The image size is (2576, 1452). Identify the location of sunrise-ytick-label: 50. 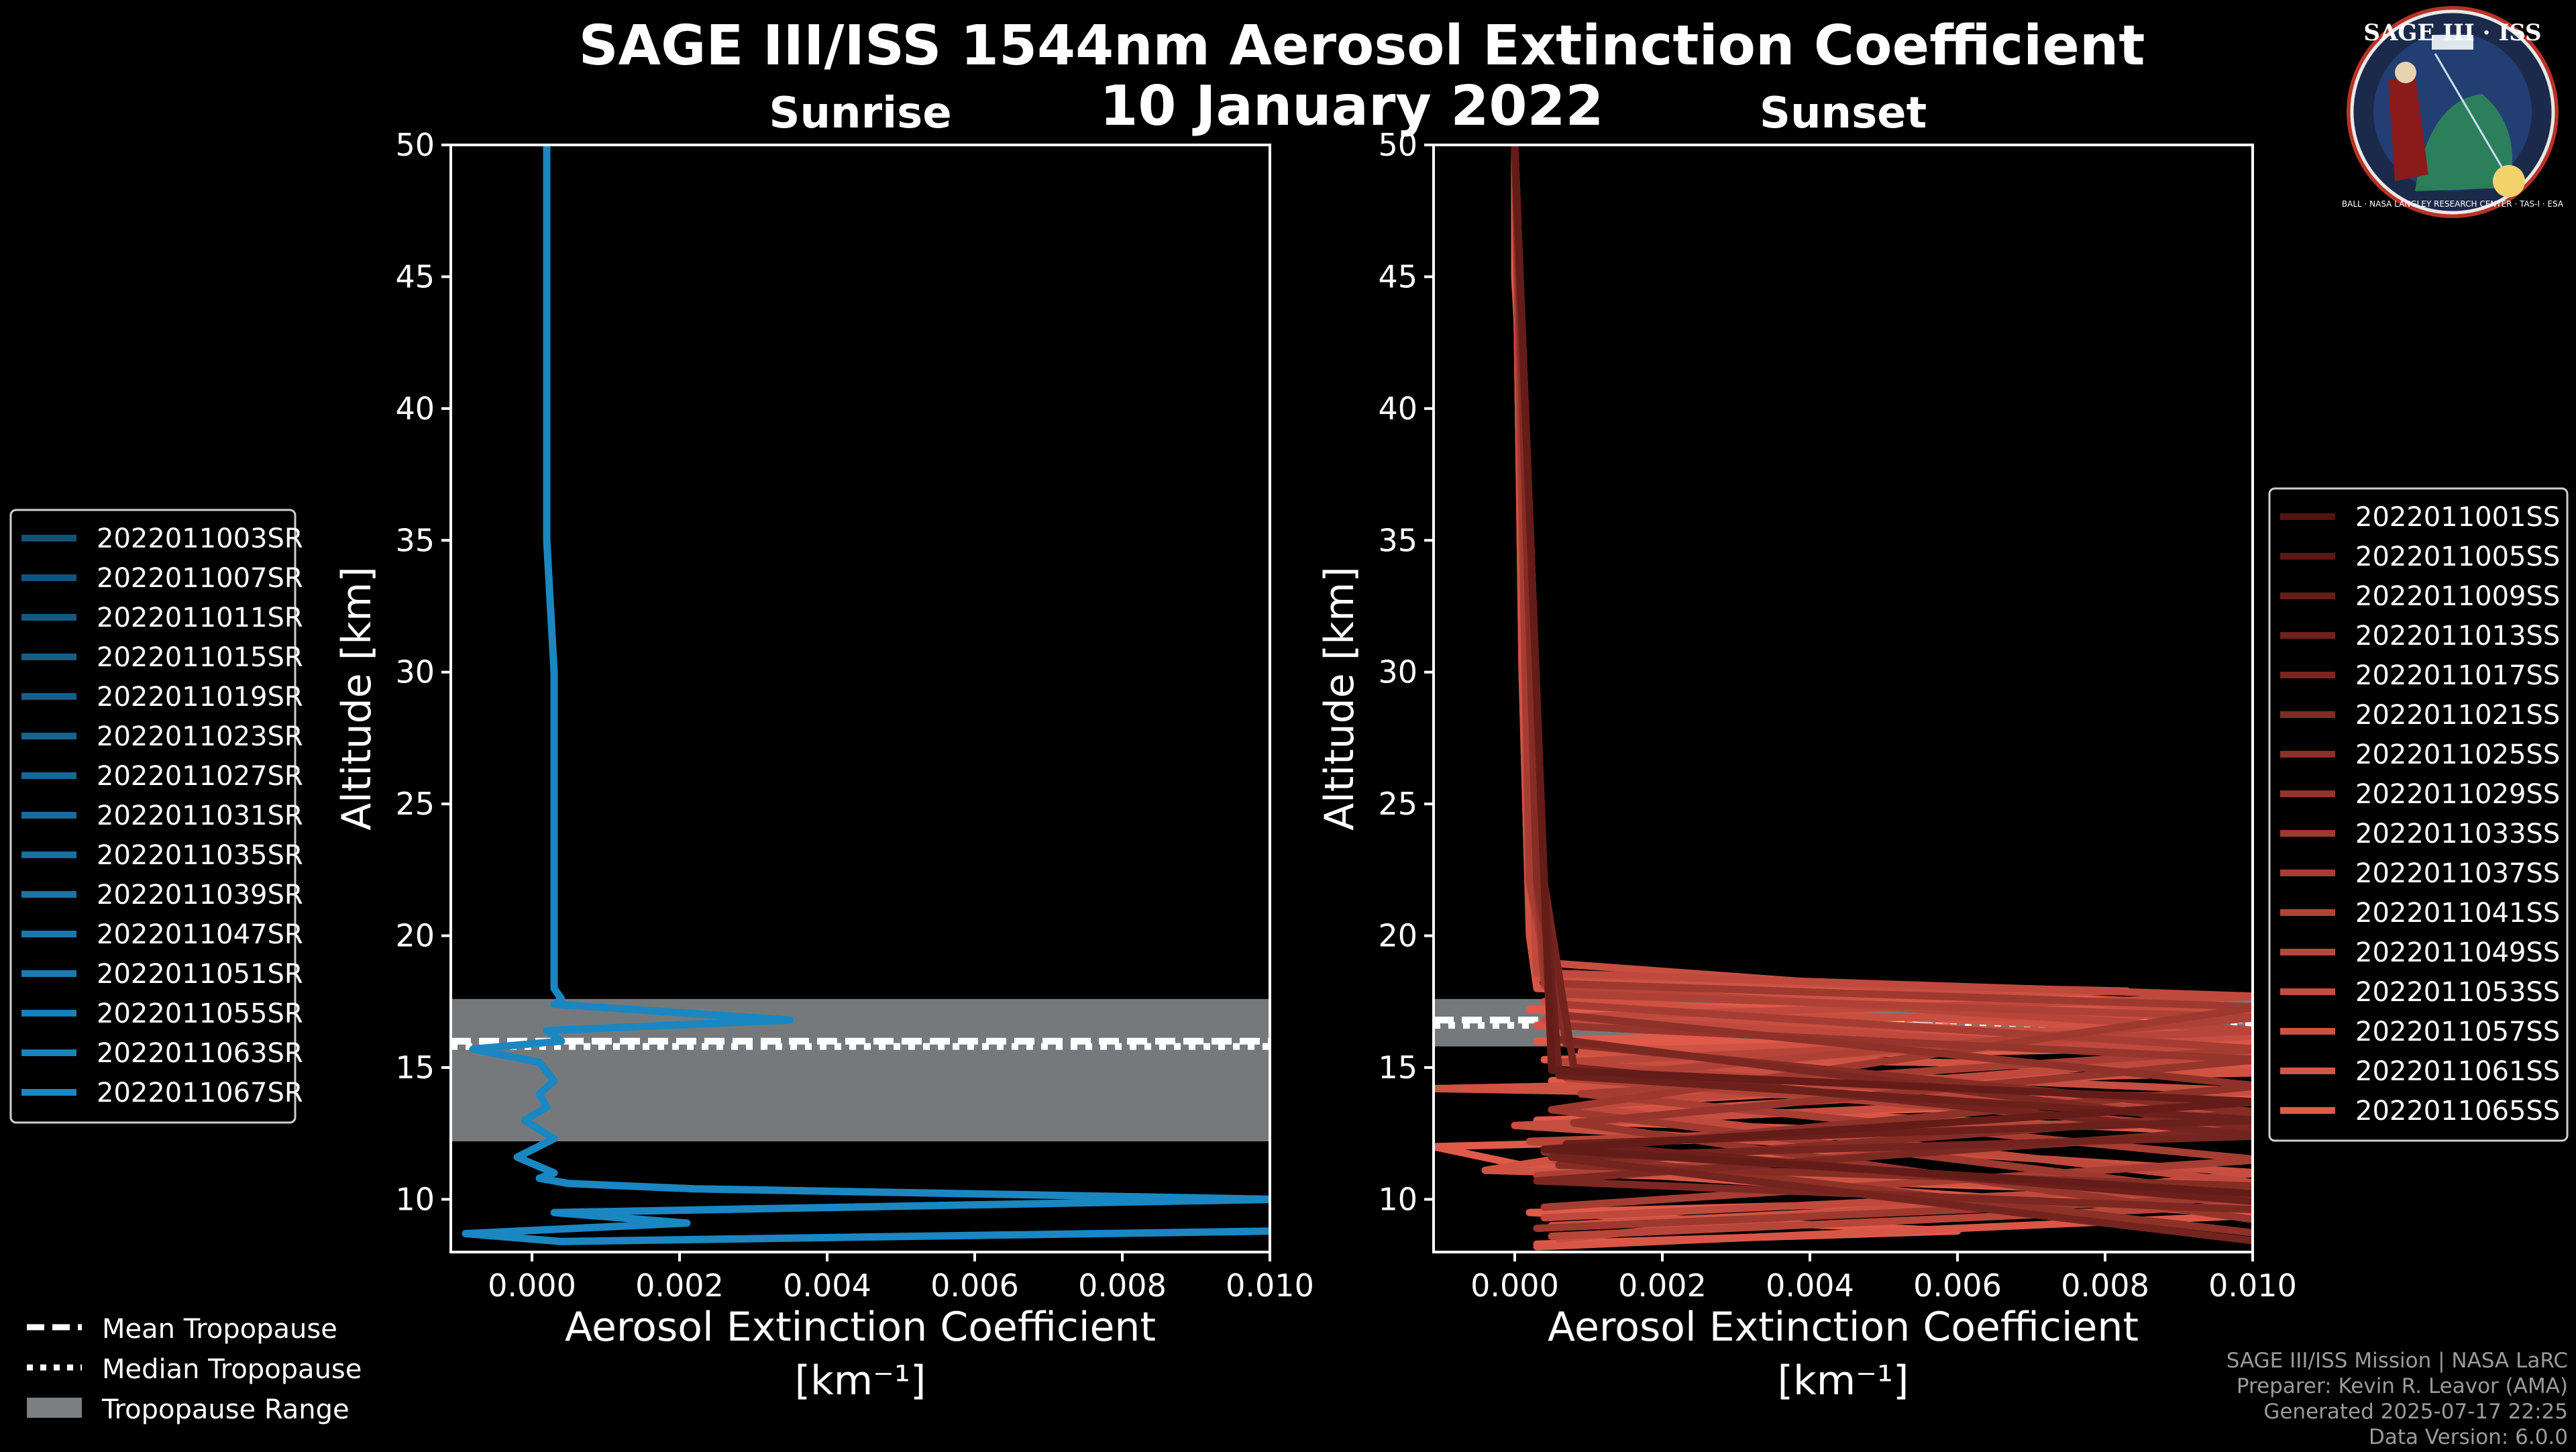
(415, 145).